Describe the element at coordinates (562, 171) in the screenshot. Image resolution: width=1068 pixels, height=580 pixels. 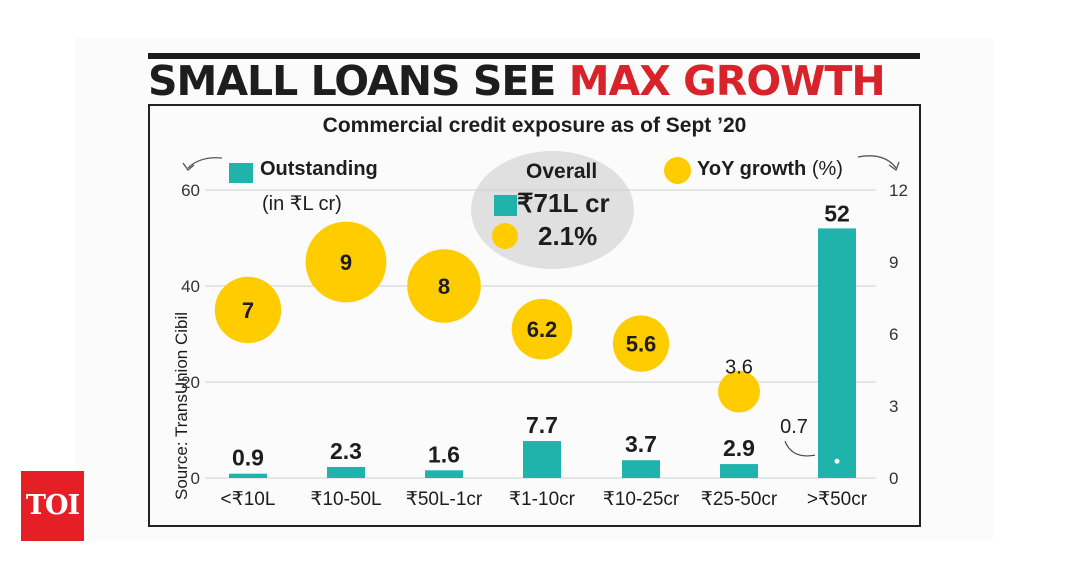
I see `overall-title: Overall` at that location.